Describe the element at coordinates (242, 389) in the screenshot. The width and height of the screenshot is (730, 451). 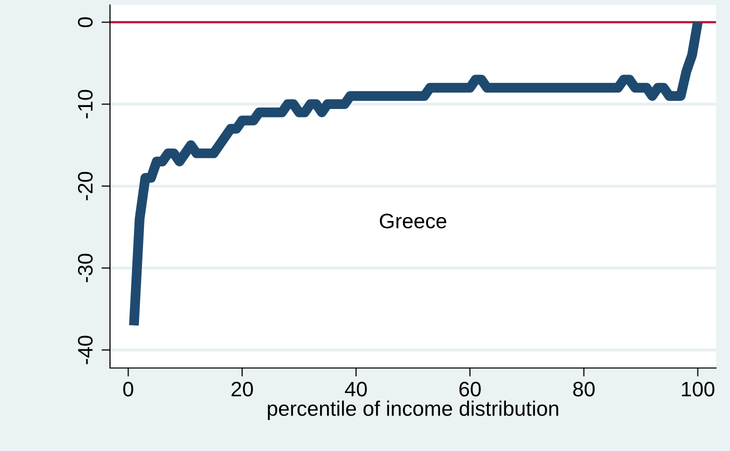
I see `x-tick-label: 20` at that location.